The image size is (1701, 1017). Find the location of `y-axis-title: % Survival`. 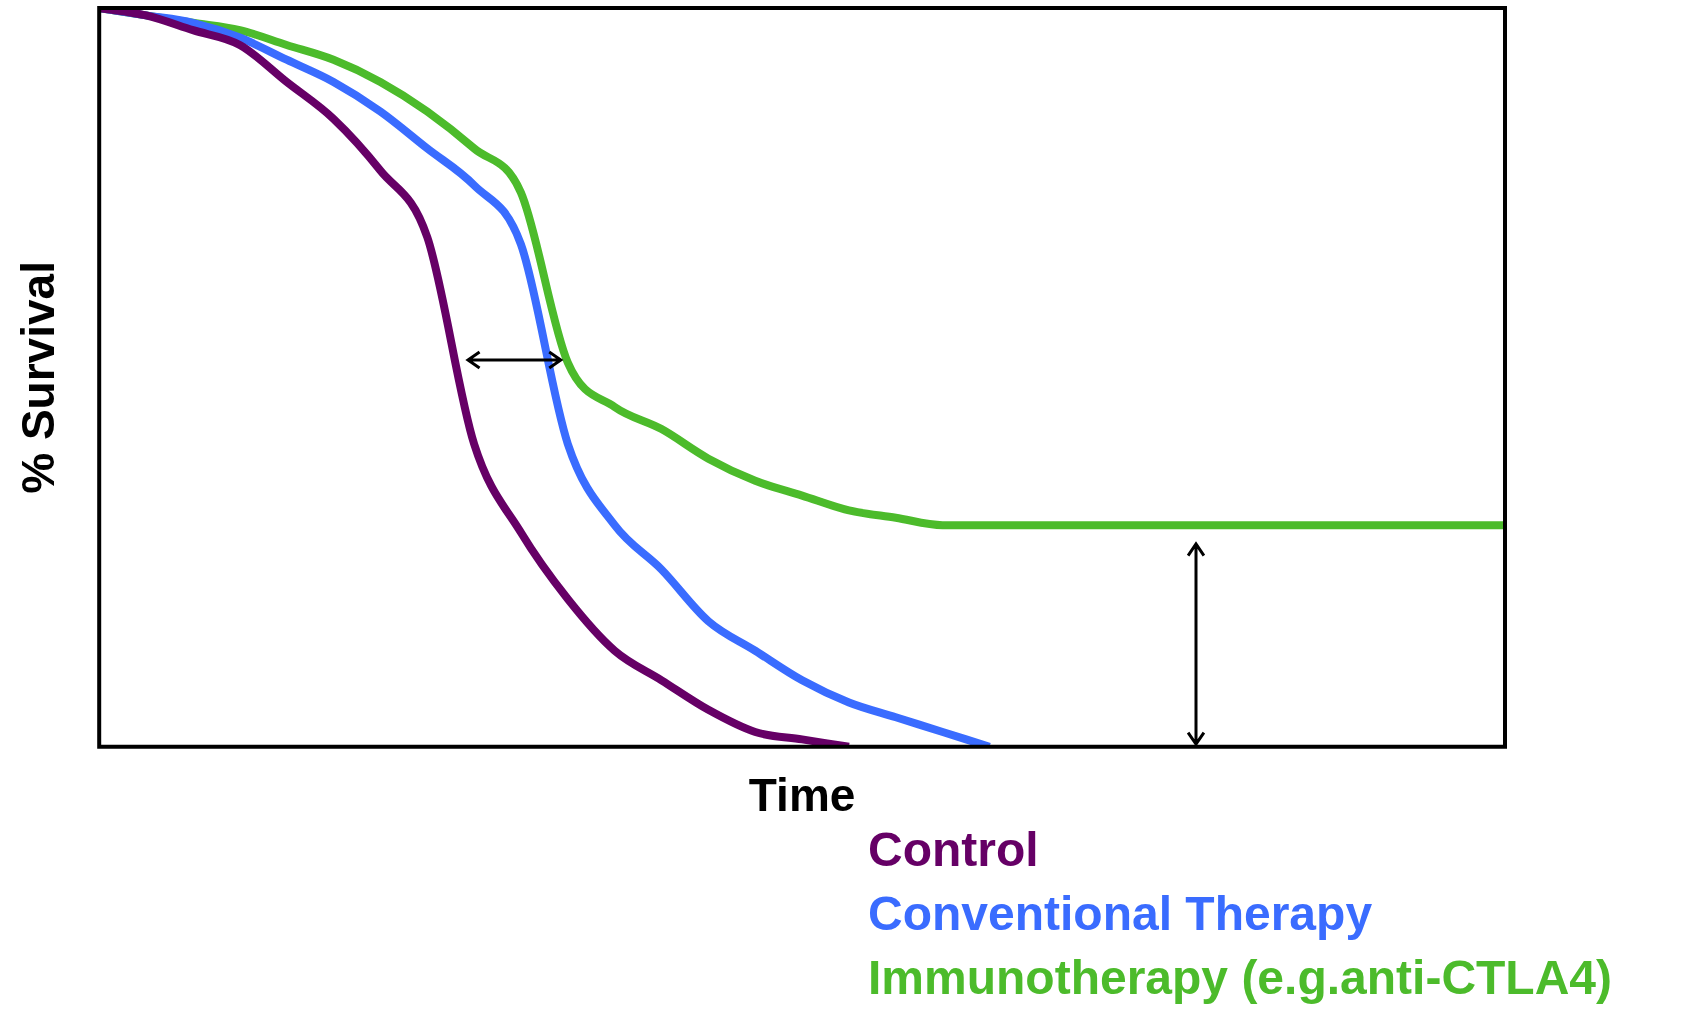

y-axis-title: % Survival is located at coordinates (38, 377).